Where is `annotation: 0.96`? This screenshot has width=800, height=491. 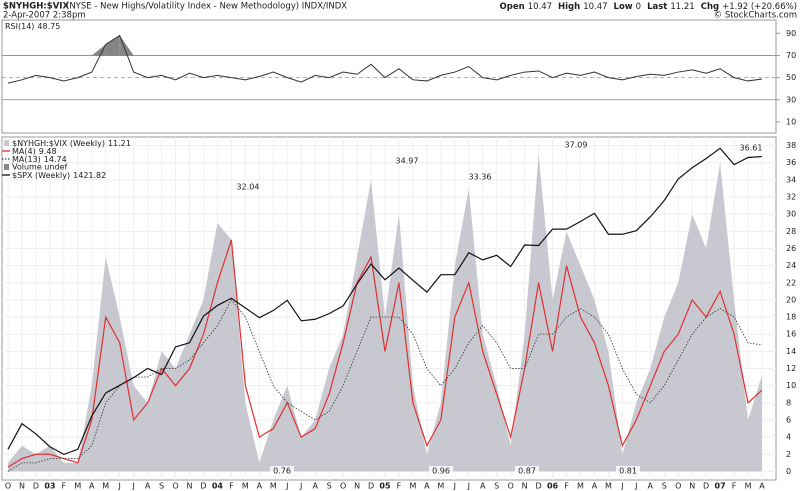 annotation: 0.96 is located at coordinates (441, 471).